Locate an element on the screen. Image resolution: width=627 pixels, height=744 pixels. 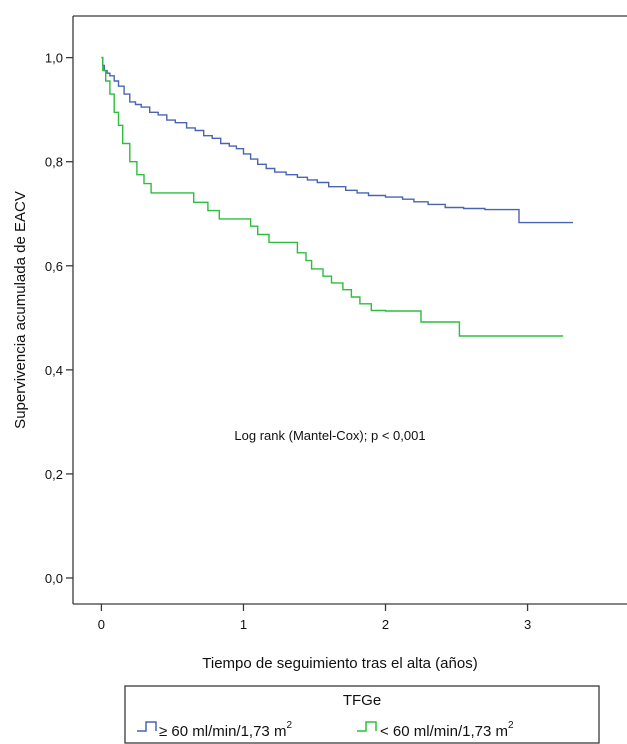
y-axis-ticks: 0,0 0,2 0,4 0,6 0,8 1,0 is located at coordinates (59, 318).